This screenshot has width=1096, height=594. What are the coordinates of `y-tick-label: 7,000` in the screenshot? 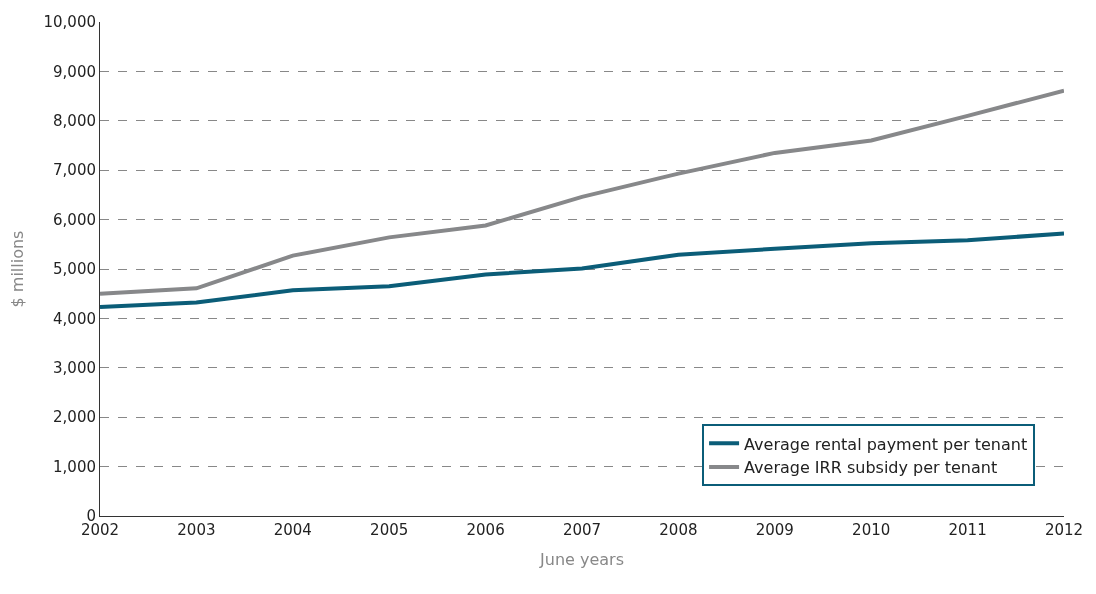 It's located at (74, 170).